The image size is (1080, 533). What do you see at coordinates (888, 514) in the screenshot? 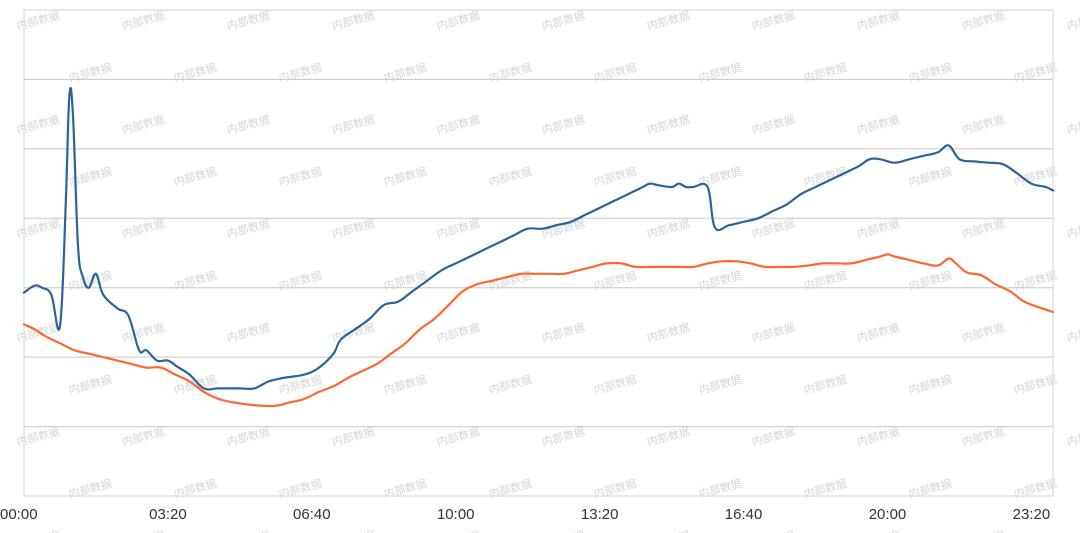
I see `x-tick-label: 20:00` at bounding box center [888, 514].